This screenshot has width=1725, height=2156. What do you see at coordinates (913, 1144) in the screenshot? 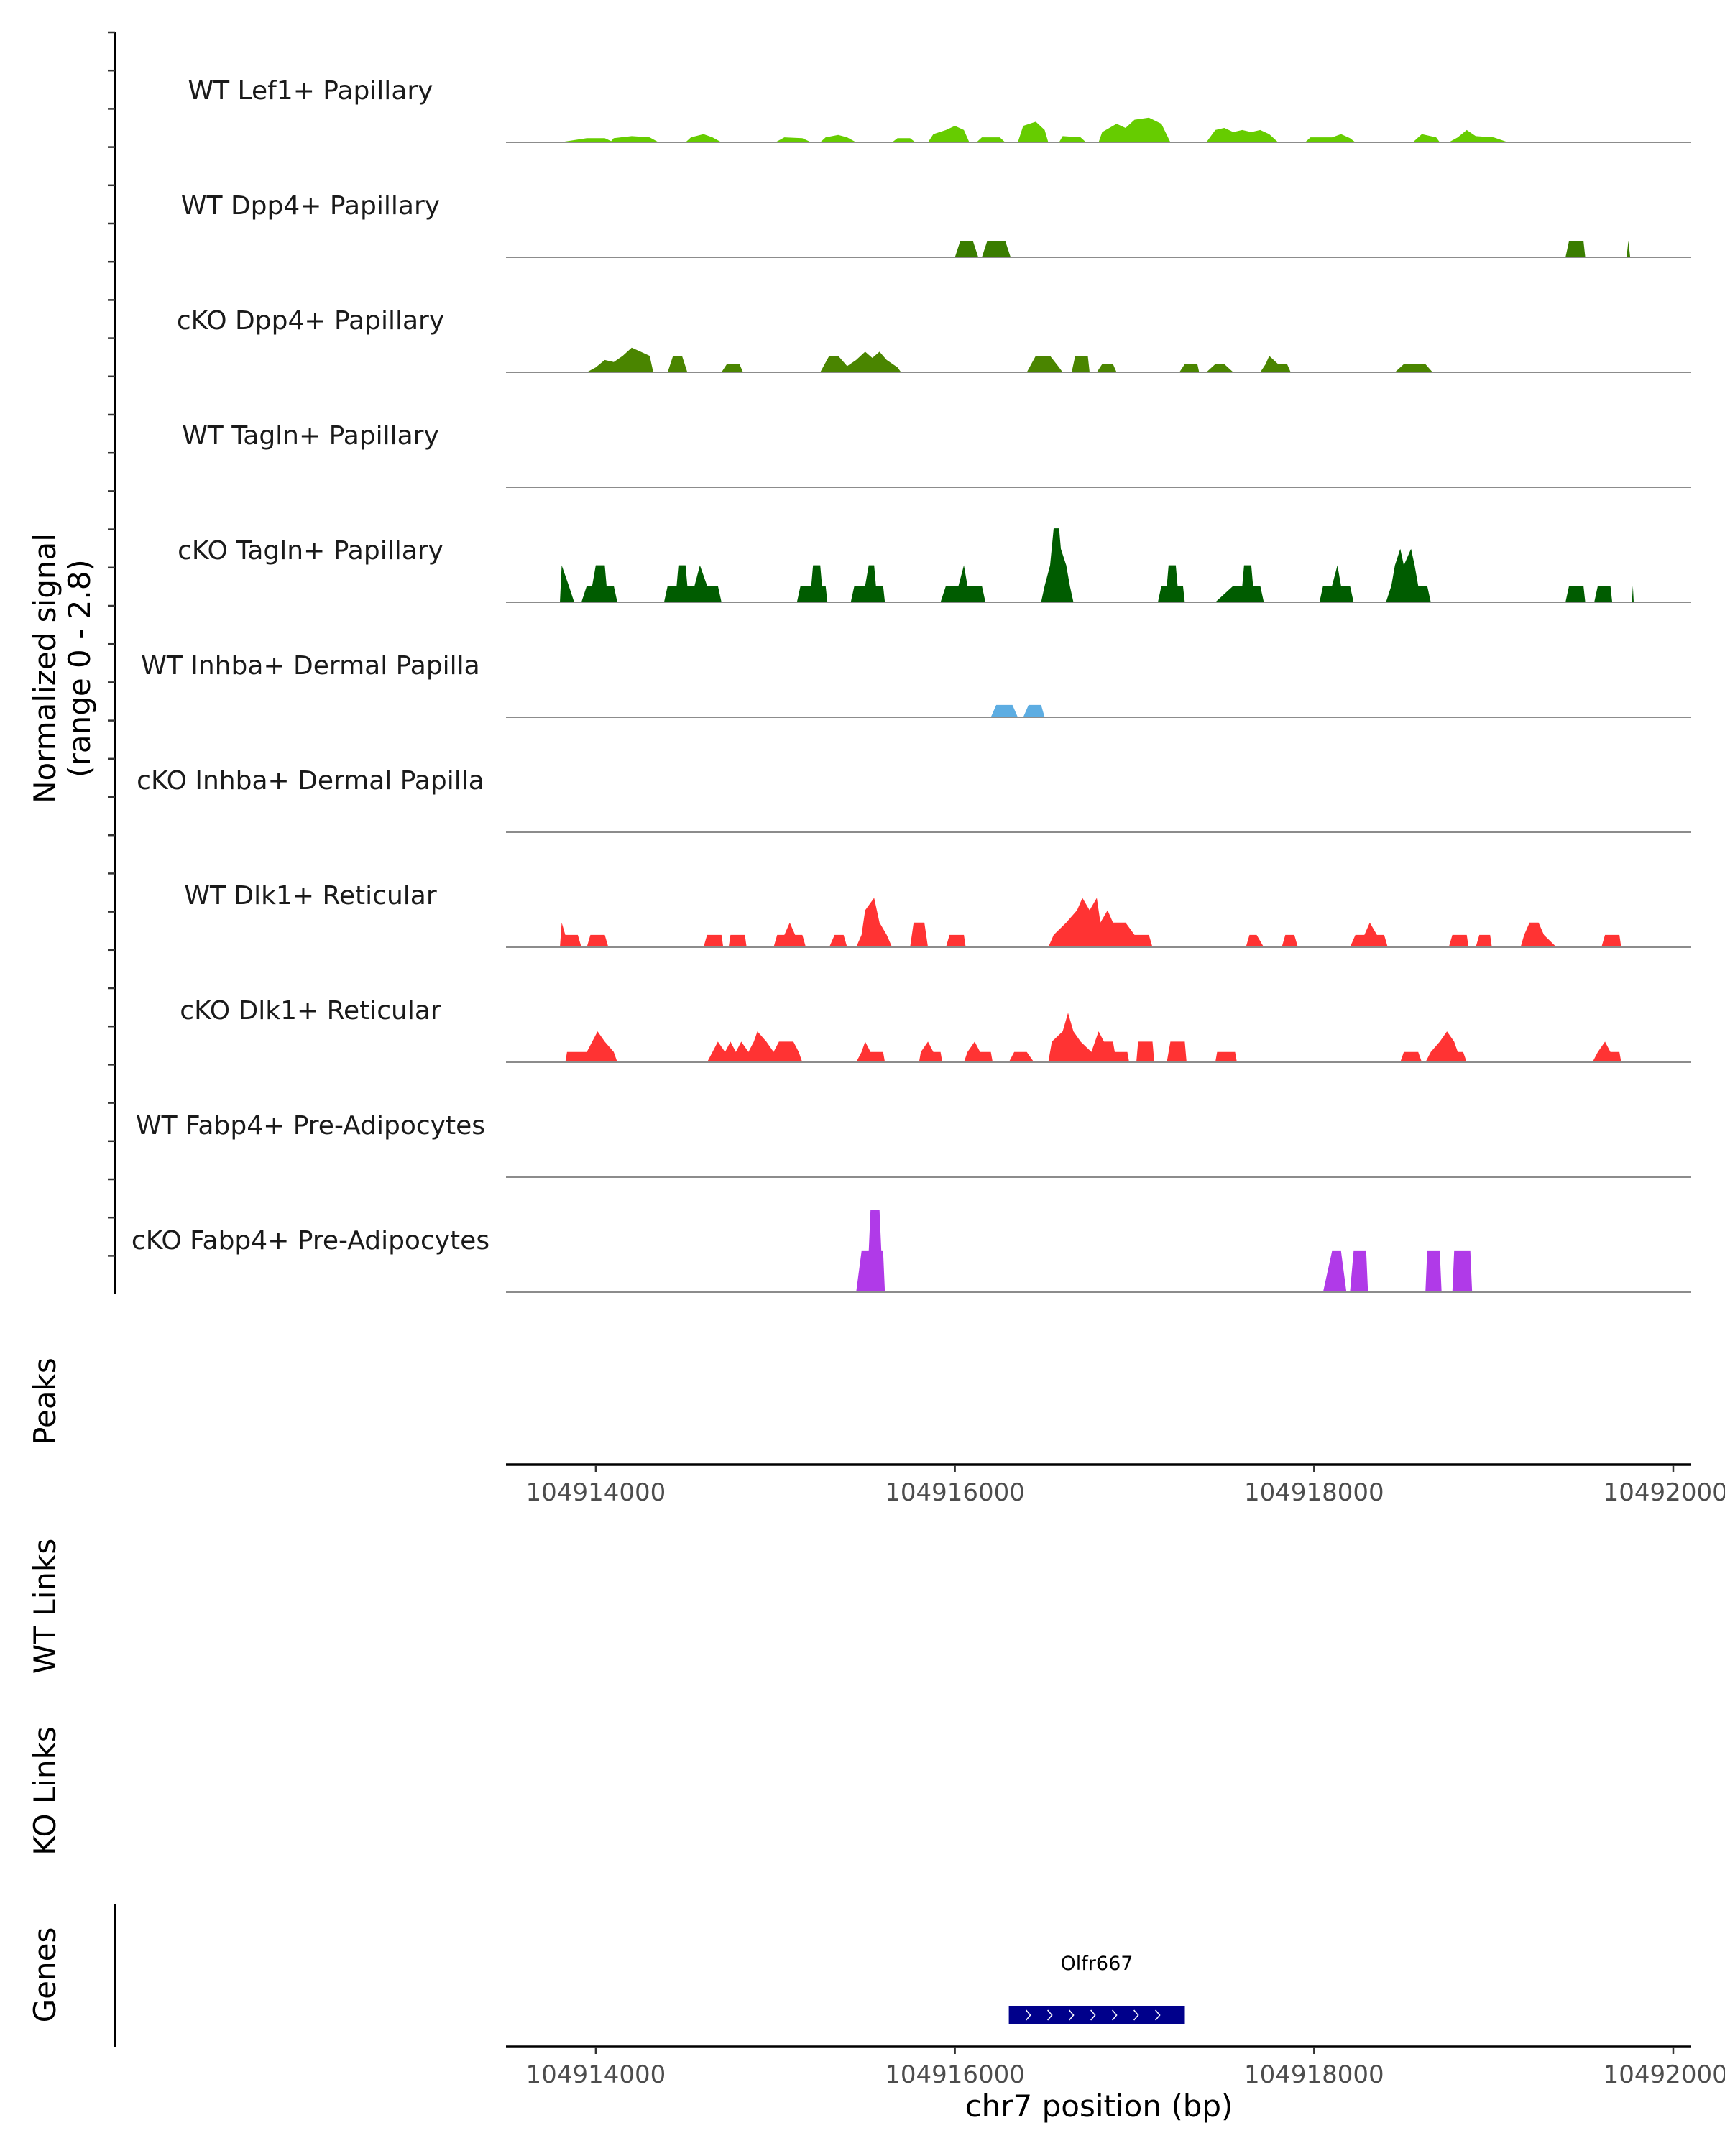
I see `signal-track: WT Fabp4+ Pre-Adipocytes` at bounding box center [913, 1144].